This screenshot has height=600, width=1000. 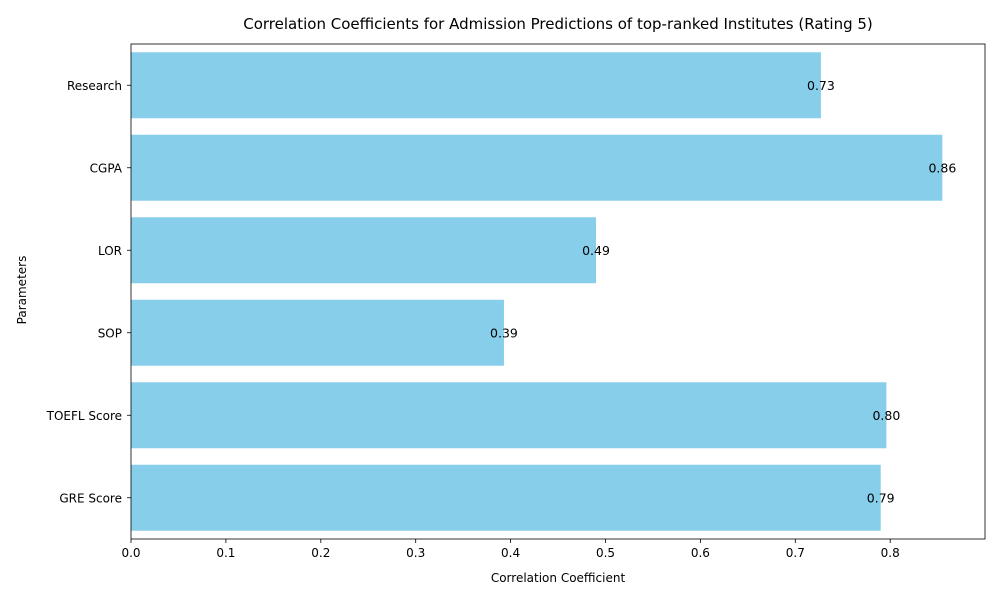 I want to click on x-tick-label: 0.6, so click(x=700, y=553).